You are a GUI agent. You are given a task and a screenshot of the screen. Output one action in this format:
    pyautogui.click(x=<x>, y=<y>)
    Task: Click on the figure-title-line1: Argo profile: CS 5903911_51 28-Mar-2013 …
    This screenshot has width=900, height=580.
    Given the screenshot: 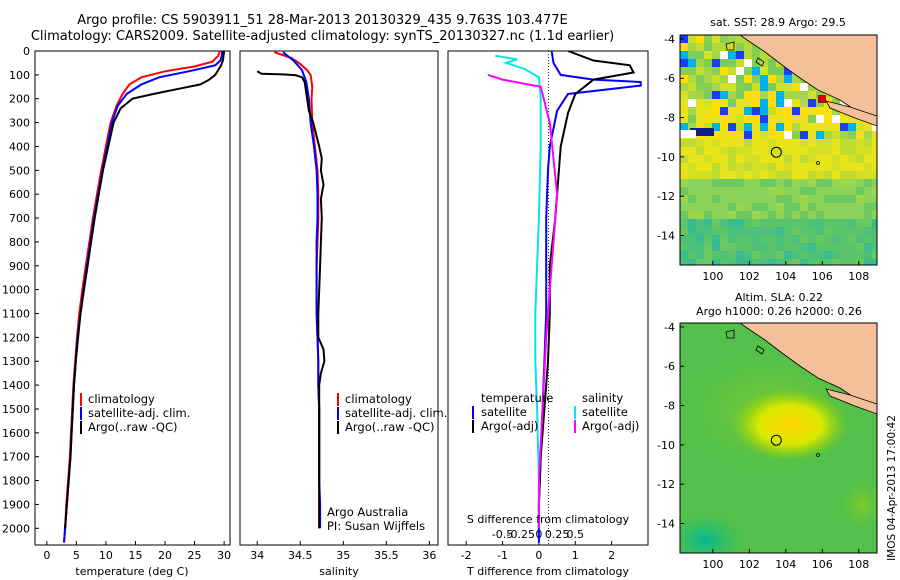 What is the action you would take?
    pyautogui.click(x=322, y=20)
    